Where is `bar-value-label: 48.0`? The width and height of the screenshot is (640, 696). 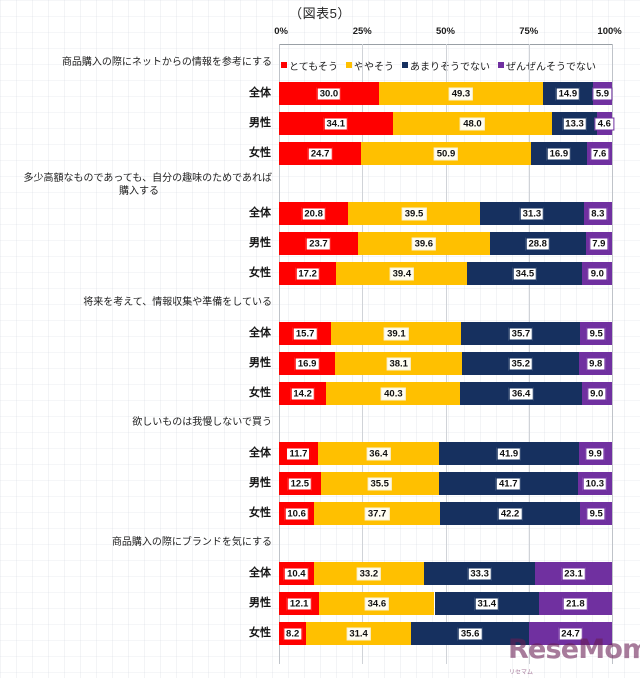 bar-value-label: 48.0 is located at coordinates (472, 123).